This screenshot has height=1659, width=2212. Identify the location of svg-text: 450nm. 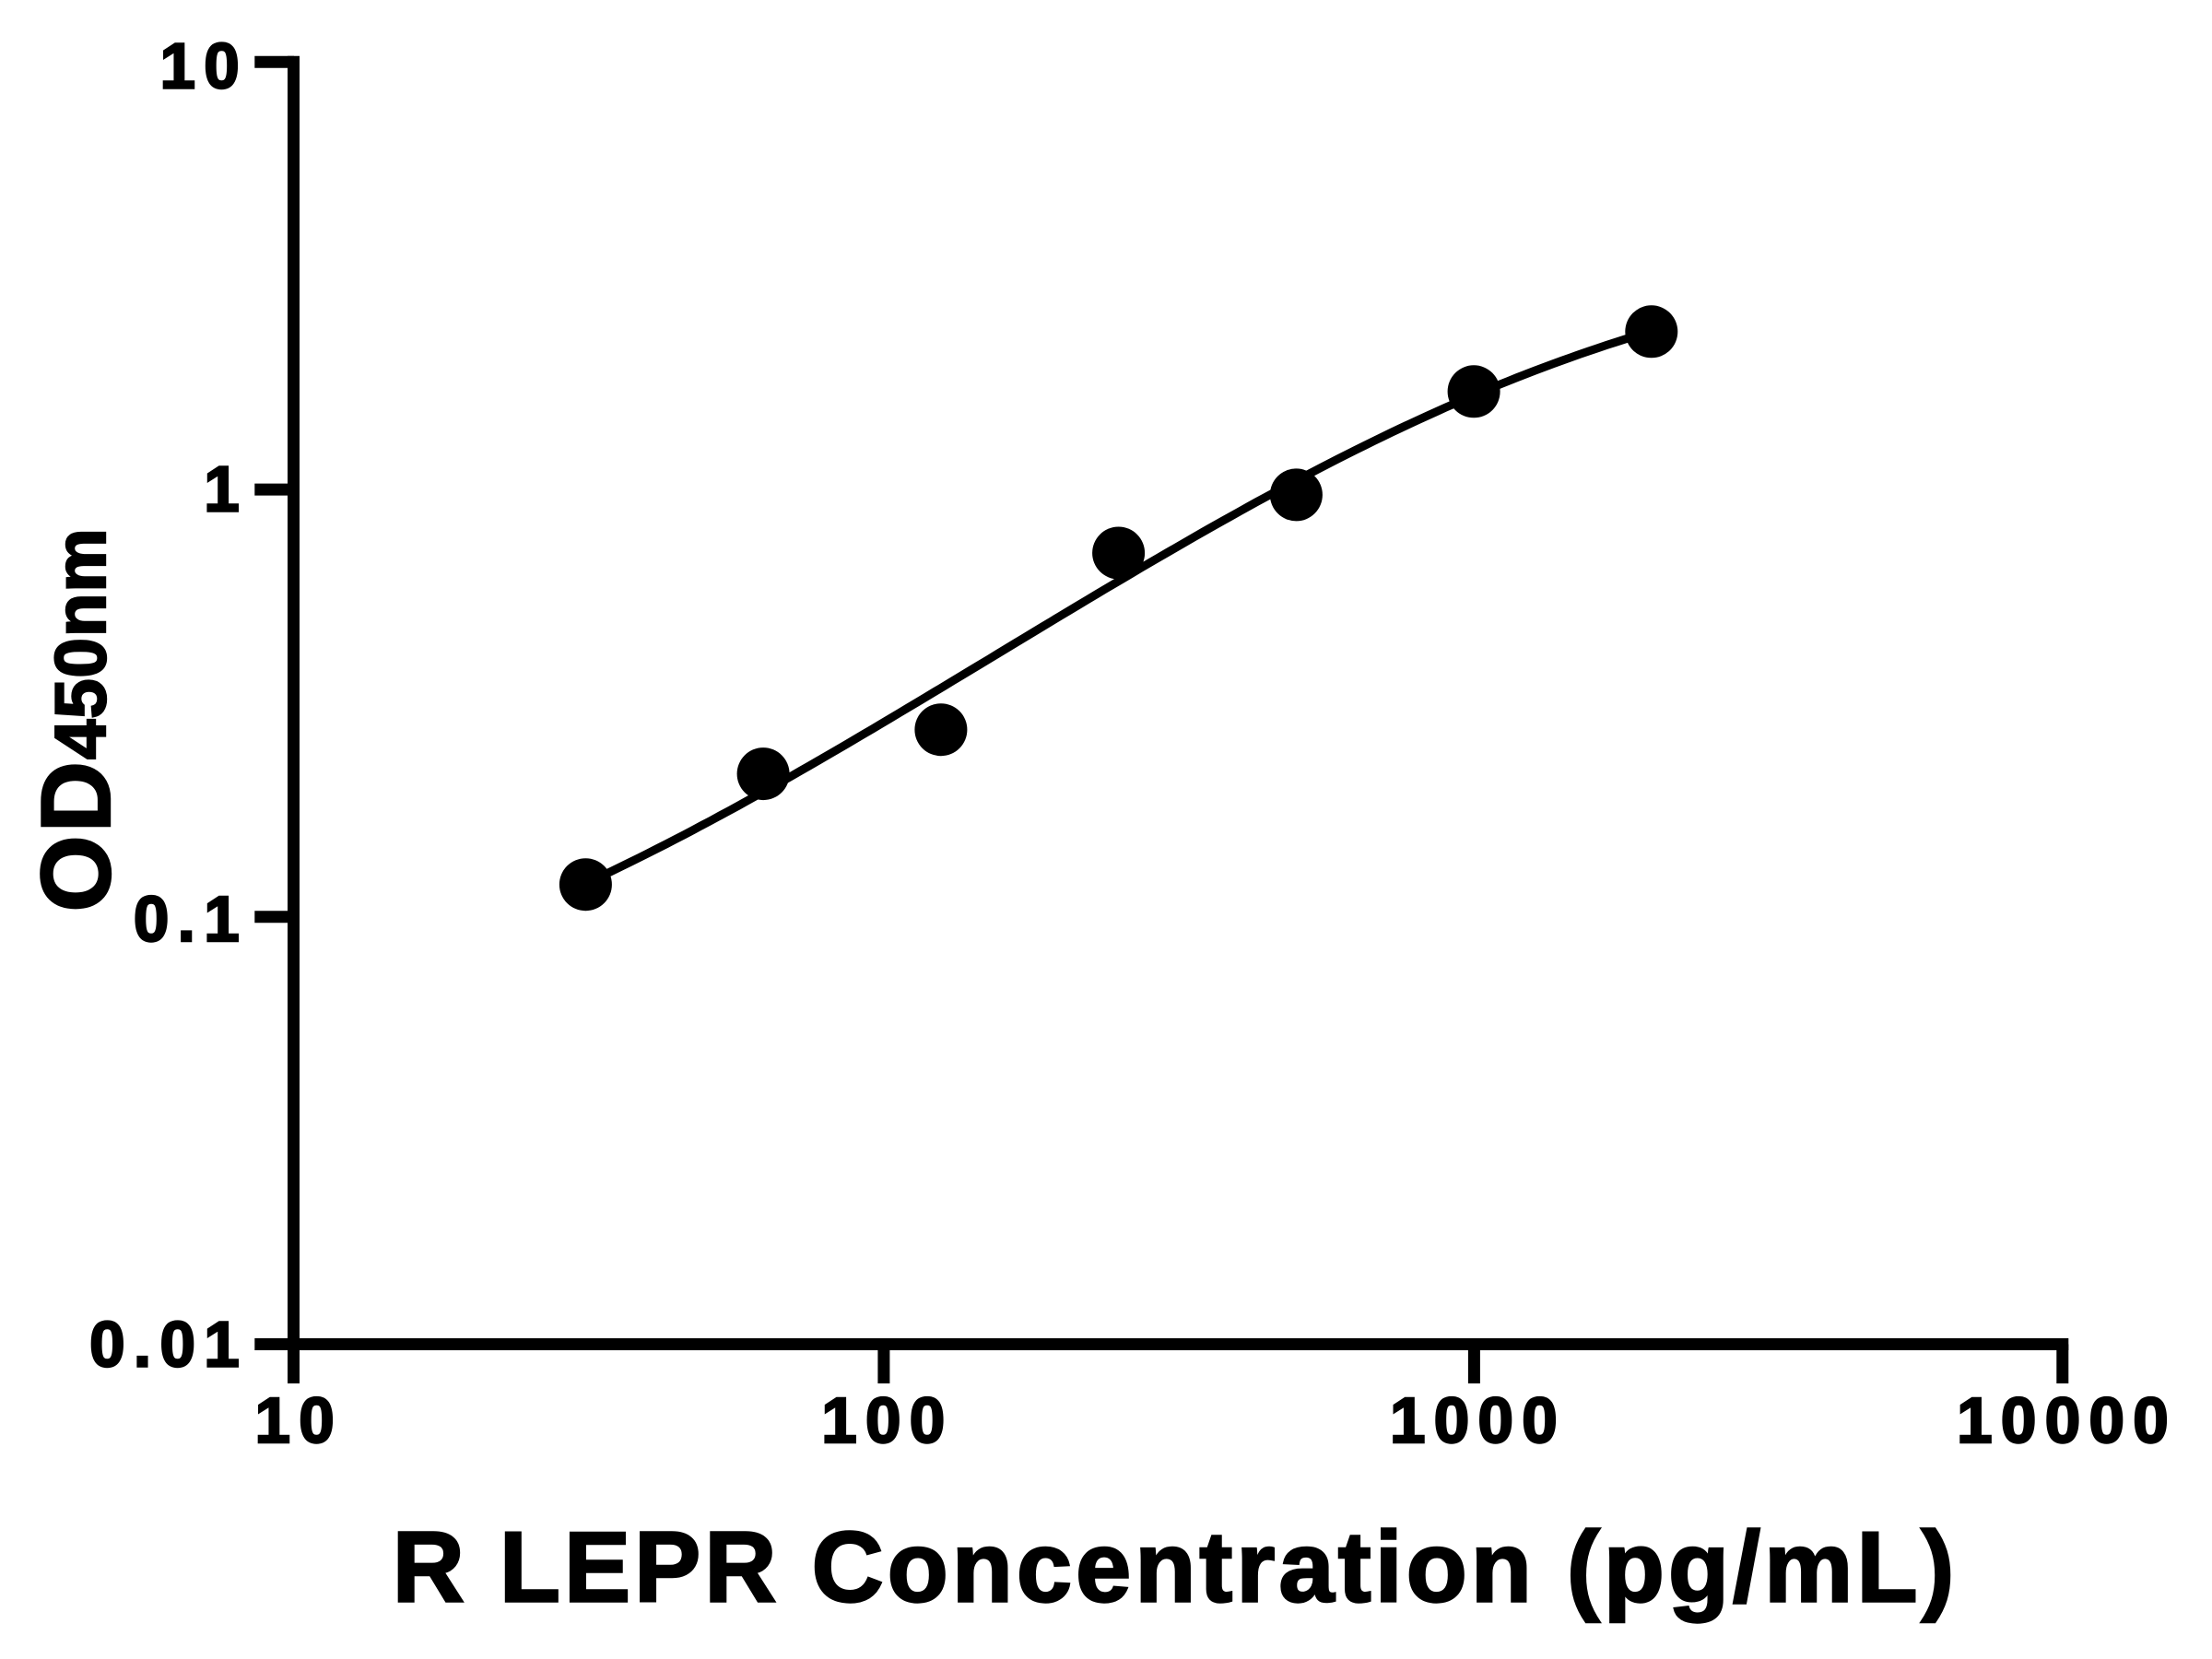
(80, 643).